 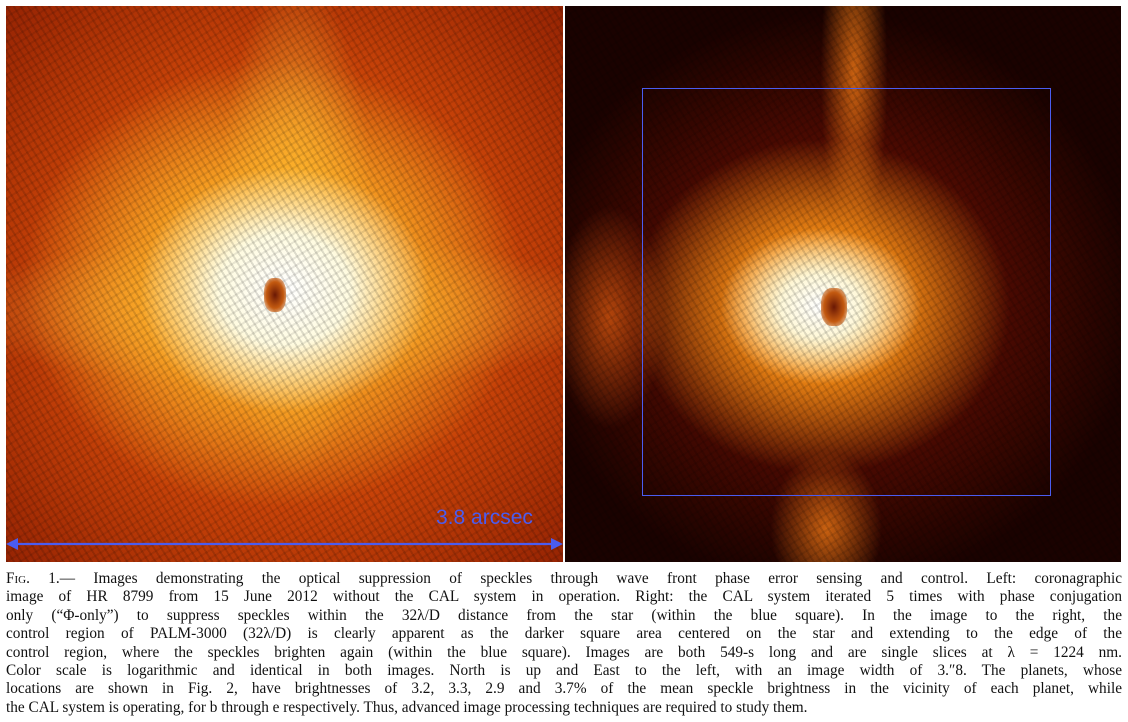 I want to click on figure-label: Fig. 1., so click(x=33, y=578).